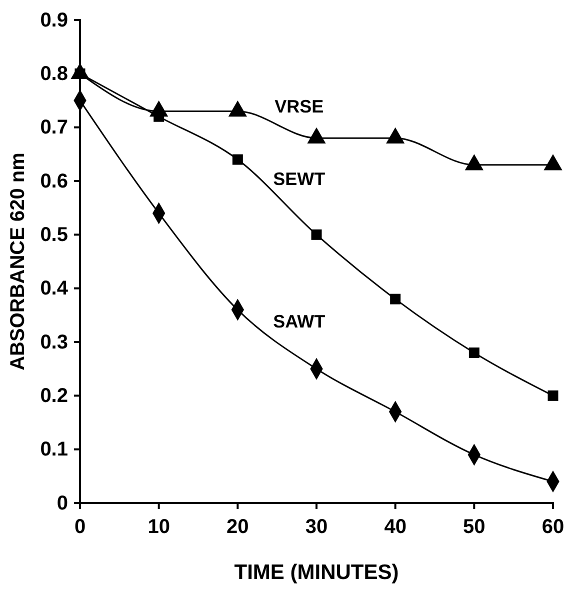 The image size is (570, 601). What do you see at coordinates (474, 527) in the screenshot?
I see `x-tick-label: 50` at bounding box center [474, 527].